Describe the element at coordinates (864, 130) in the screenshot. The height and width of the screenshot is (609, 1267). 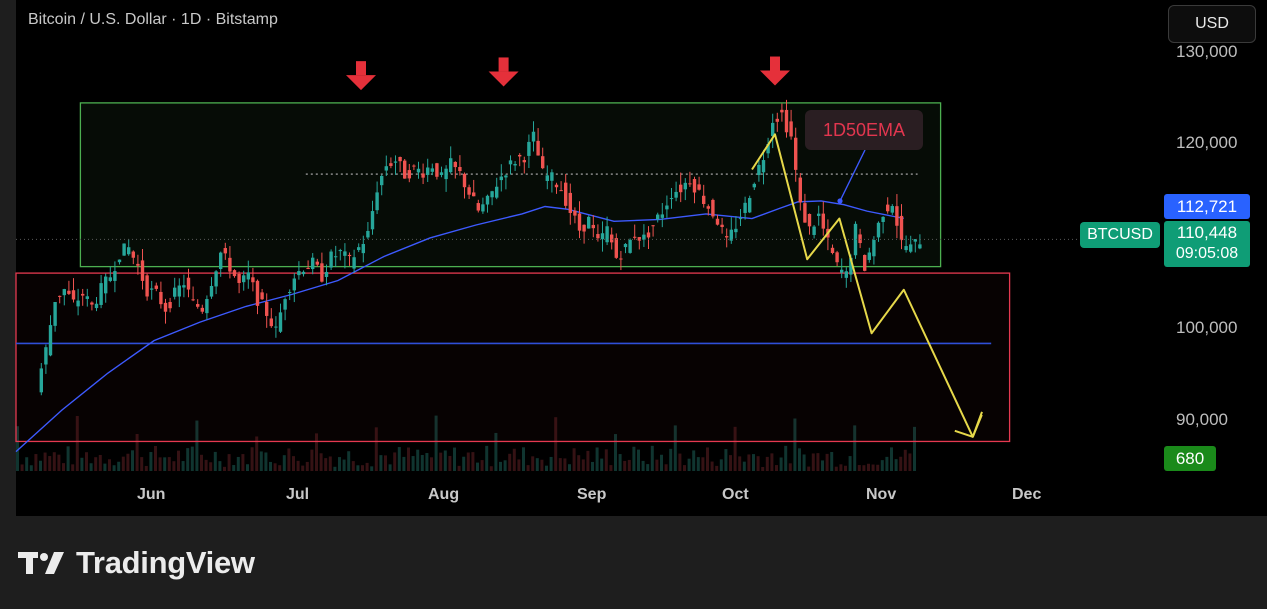
I see `ema-annotation: 1D50EMA` at that location.